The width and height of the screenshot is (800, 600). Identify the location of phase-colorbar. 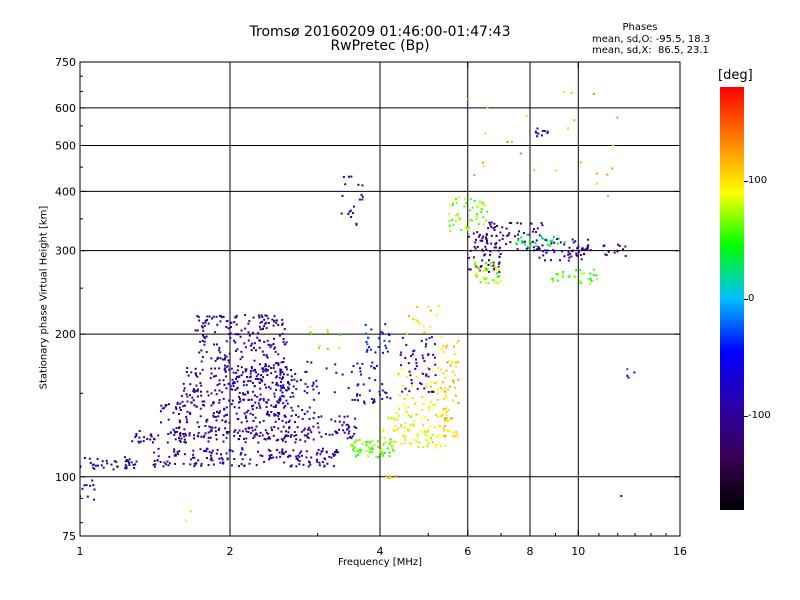
(732, 298).